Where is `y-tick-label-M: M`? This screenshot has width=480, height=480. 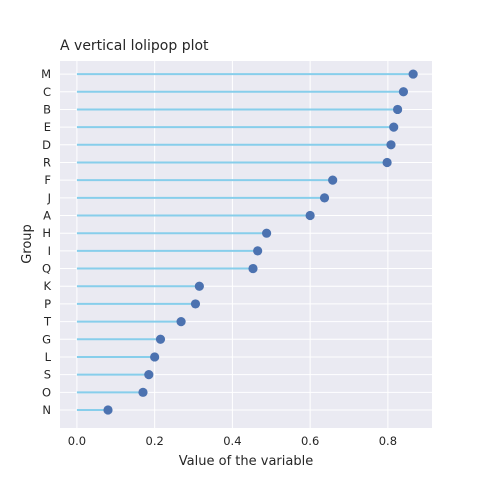 y-tick-label-M: M is located at coordinates (46, 74).